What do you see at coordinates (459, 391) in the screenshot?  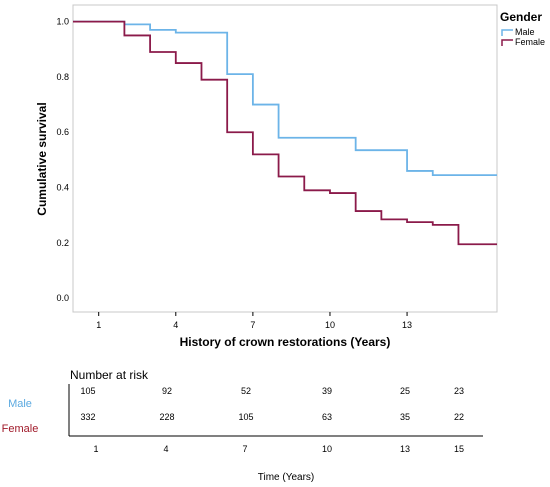 I see `risk-cell: 23` at bounding box center [459, 391].